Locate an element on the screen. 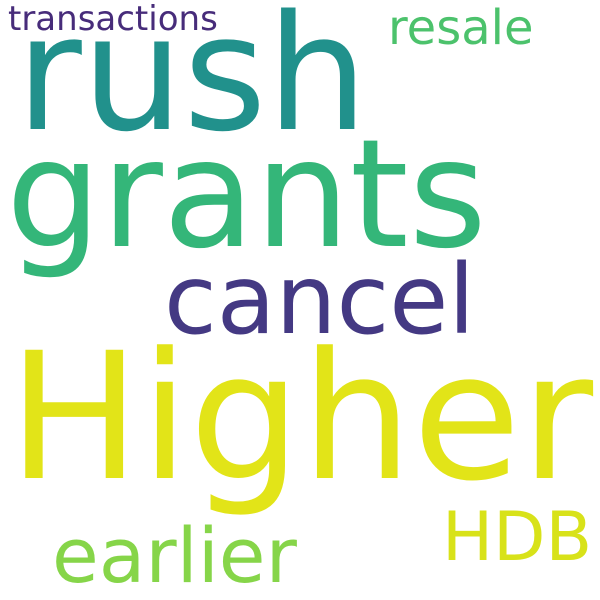 The image size is (600, 600). word-cancel: cancel is located at coordinates (319, 300).